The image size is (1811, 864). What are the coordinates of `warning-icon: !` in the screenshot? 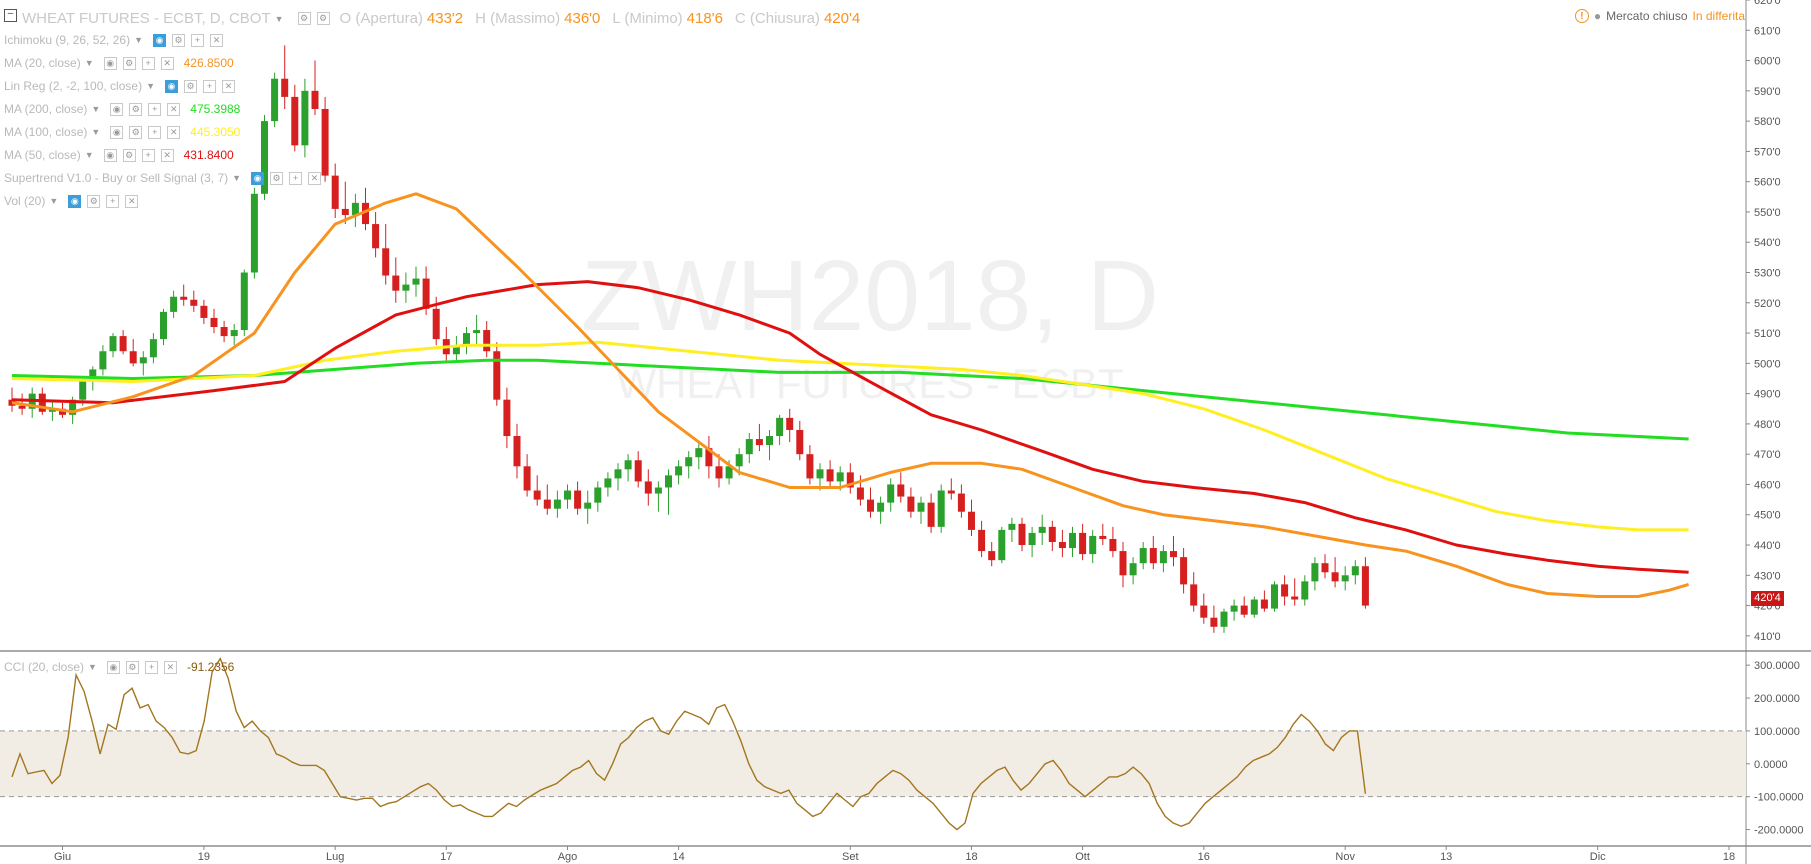 It's located at (1581, 16).